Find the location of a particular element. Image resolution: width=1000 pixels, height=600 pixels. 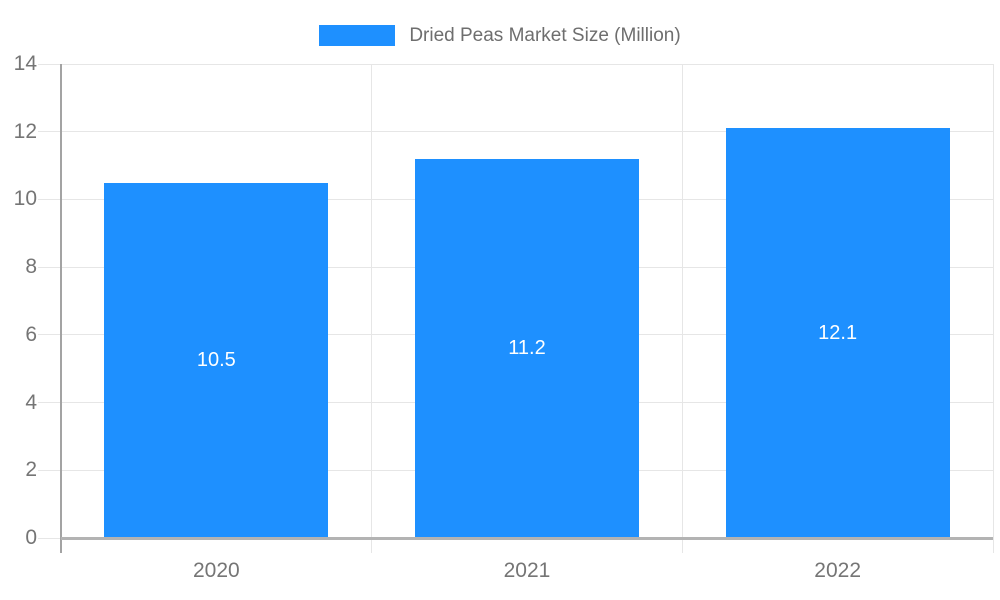

x-tick-label: 2021 is located at coordinates (527, 570).